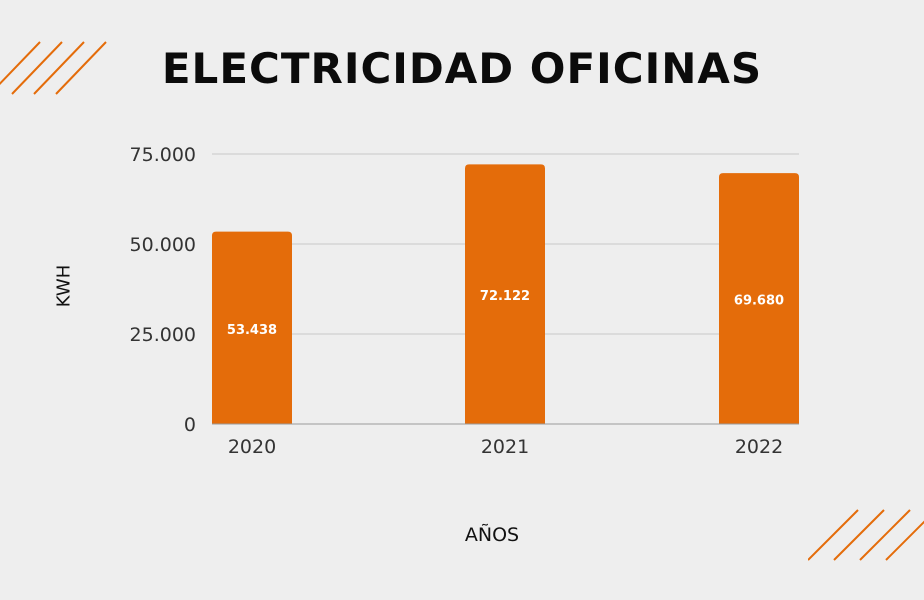 The image size is (924, 600). Describe the element at coordinates (252, 447) in the screenshot. I see `x-tick-label: 2020` at that location.